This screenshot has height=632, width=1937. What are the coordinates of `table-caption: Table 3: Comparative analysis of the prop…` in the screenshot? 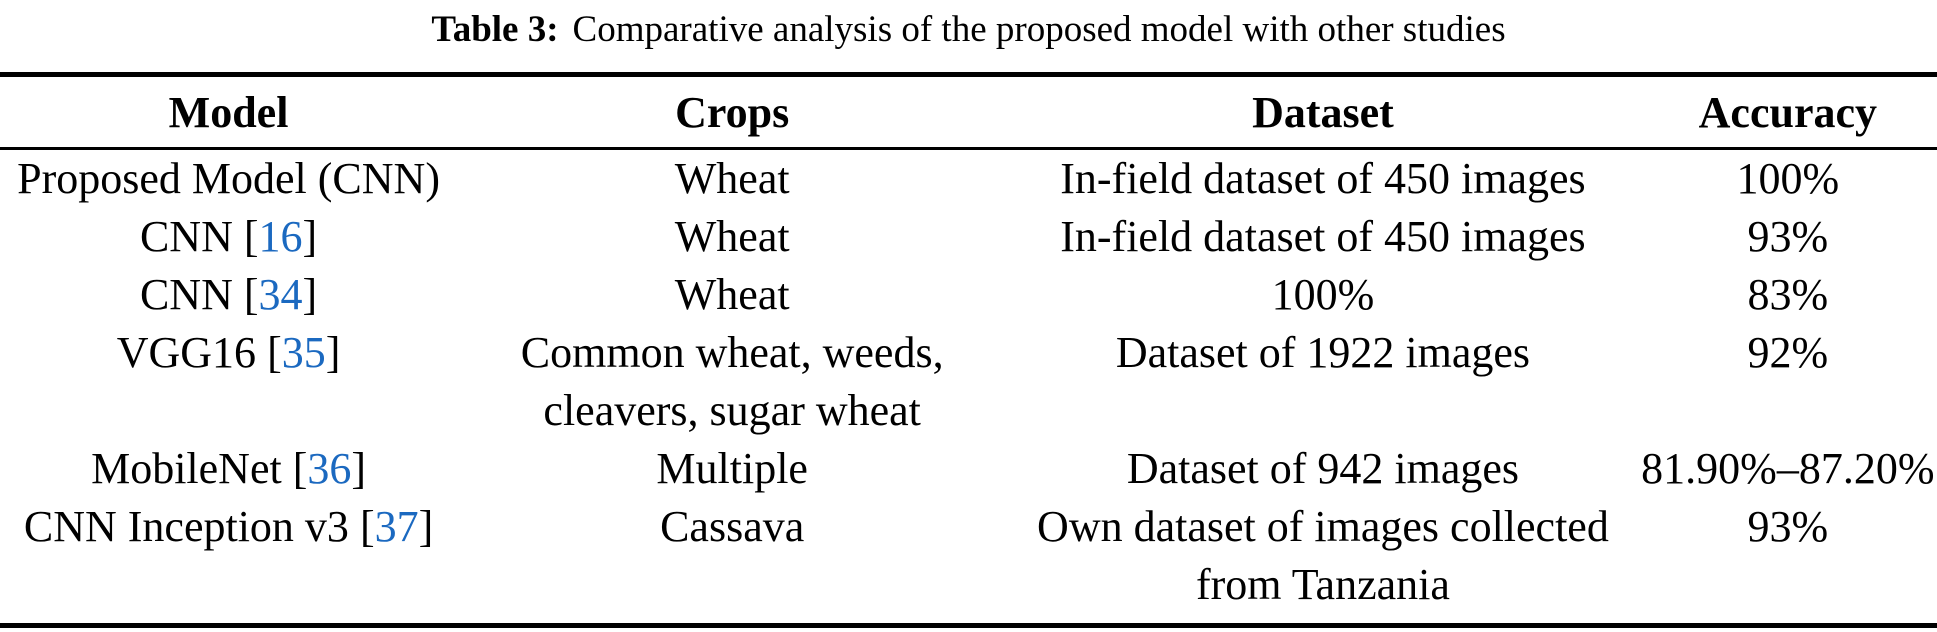 It's located at (968, 26).